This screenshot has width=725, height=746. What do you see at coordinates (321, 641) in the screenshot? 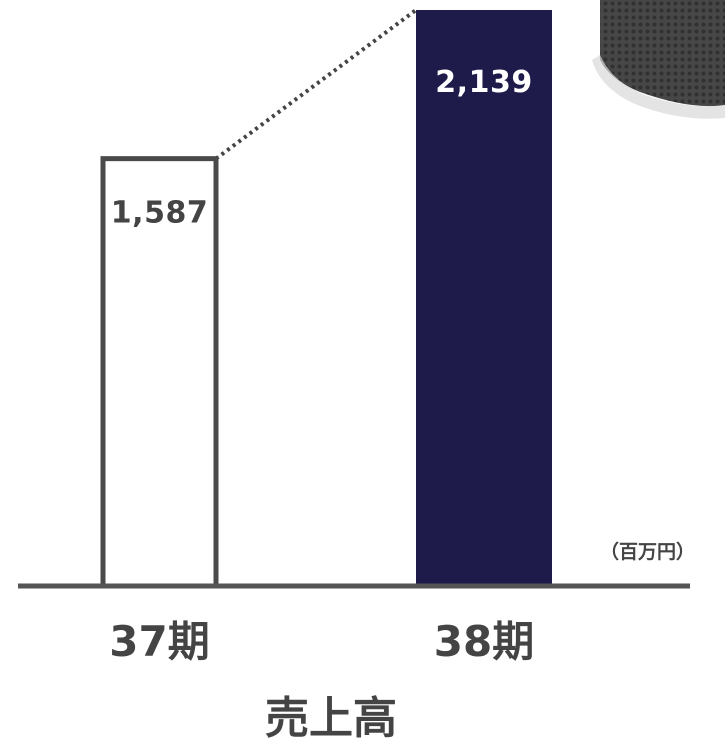
I see `category-labels: 37期 38期` at bounding box center [321, 641].